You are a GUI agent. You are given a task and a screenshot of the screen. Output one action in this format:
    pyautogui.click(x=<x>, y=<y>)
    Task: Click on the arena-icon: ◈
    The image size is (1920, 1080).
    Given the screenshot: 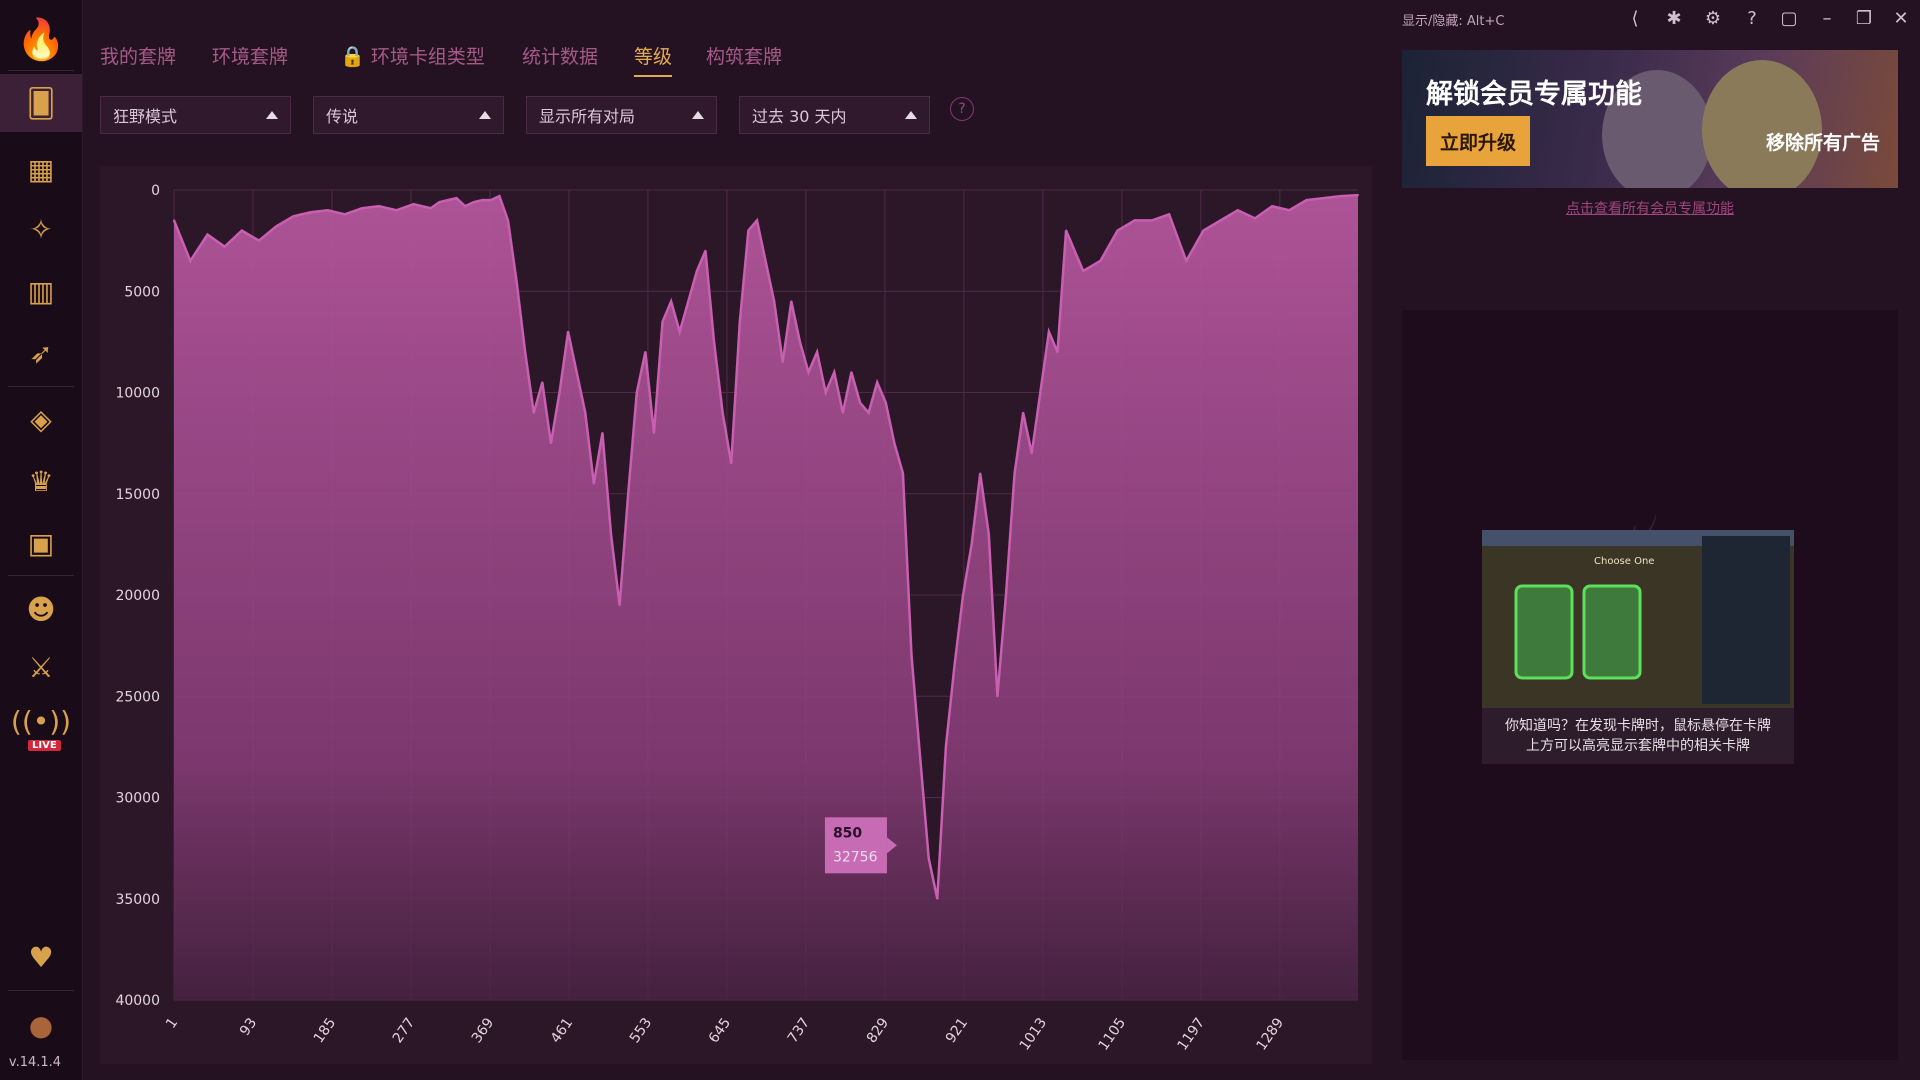 What is the action you would take?
    pyautogui.click(x=41, y=419)
    